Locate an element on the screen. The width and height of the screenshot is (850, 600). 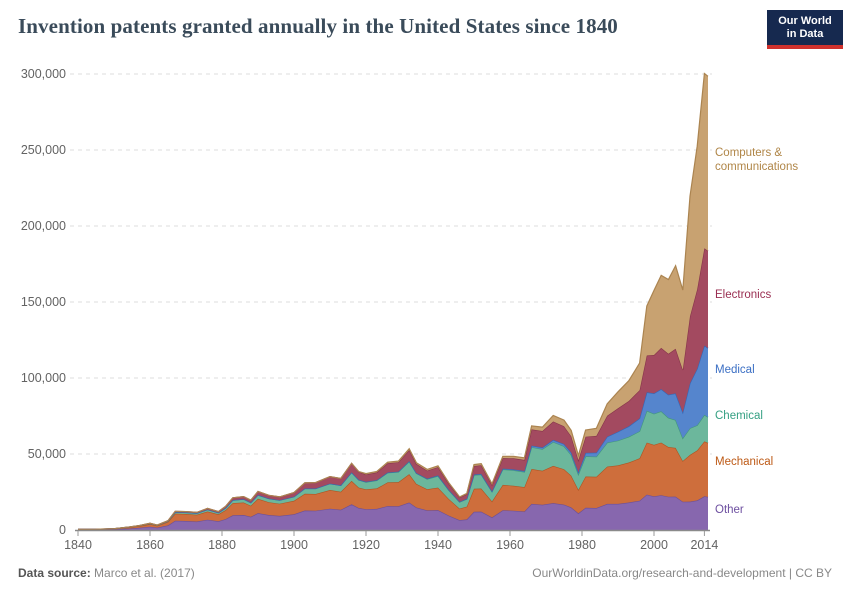
legend-label-computers: Computers & communications is located at coordinates (757, 160).